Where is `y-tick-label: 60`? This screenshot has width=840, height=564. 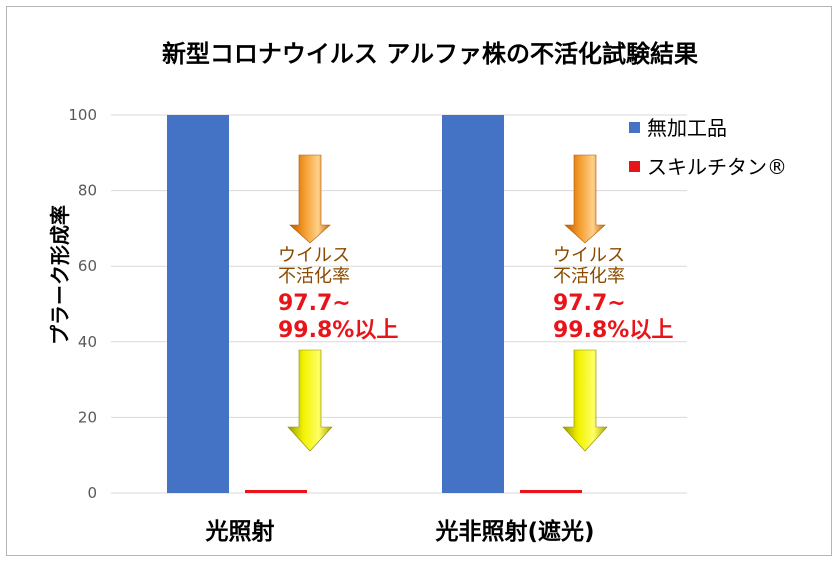
y-tick-label: 60 is located at coordinates (87, 266).